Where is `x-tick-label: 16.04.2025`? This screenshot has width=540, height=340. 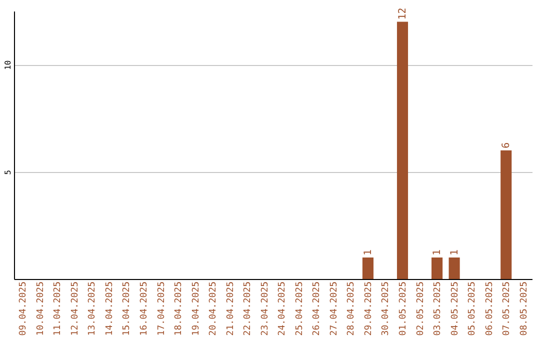 x-tick-label: 16.04.2025 is located at coordinates (145, 309).